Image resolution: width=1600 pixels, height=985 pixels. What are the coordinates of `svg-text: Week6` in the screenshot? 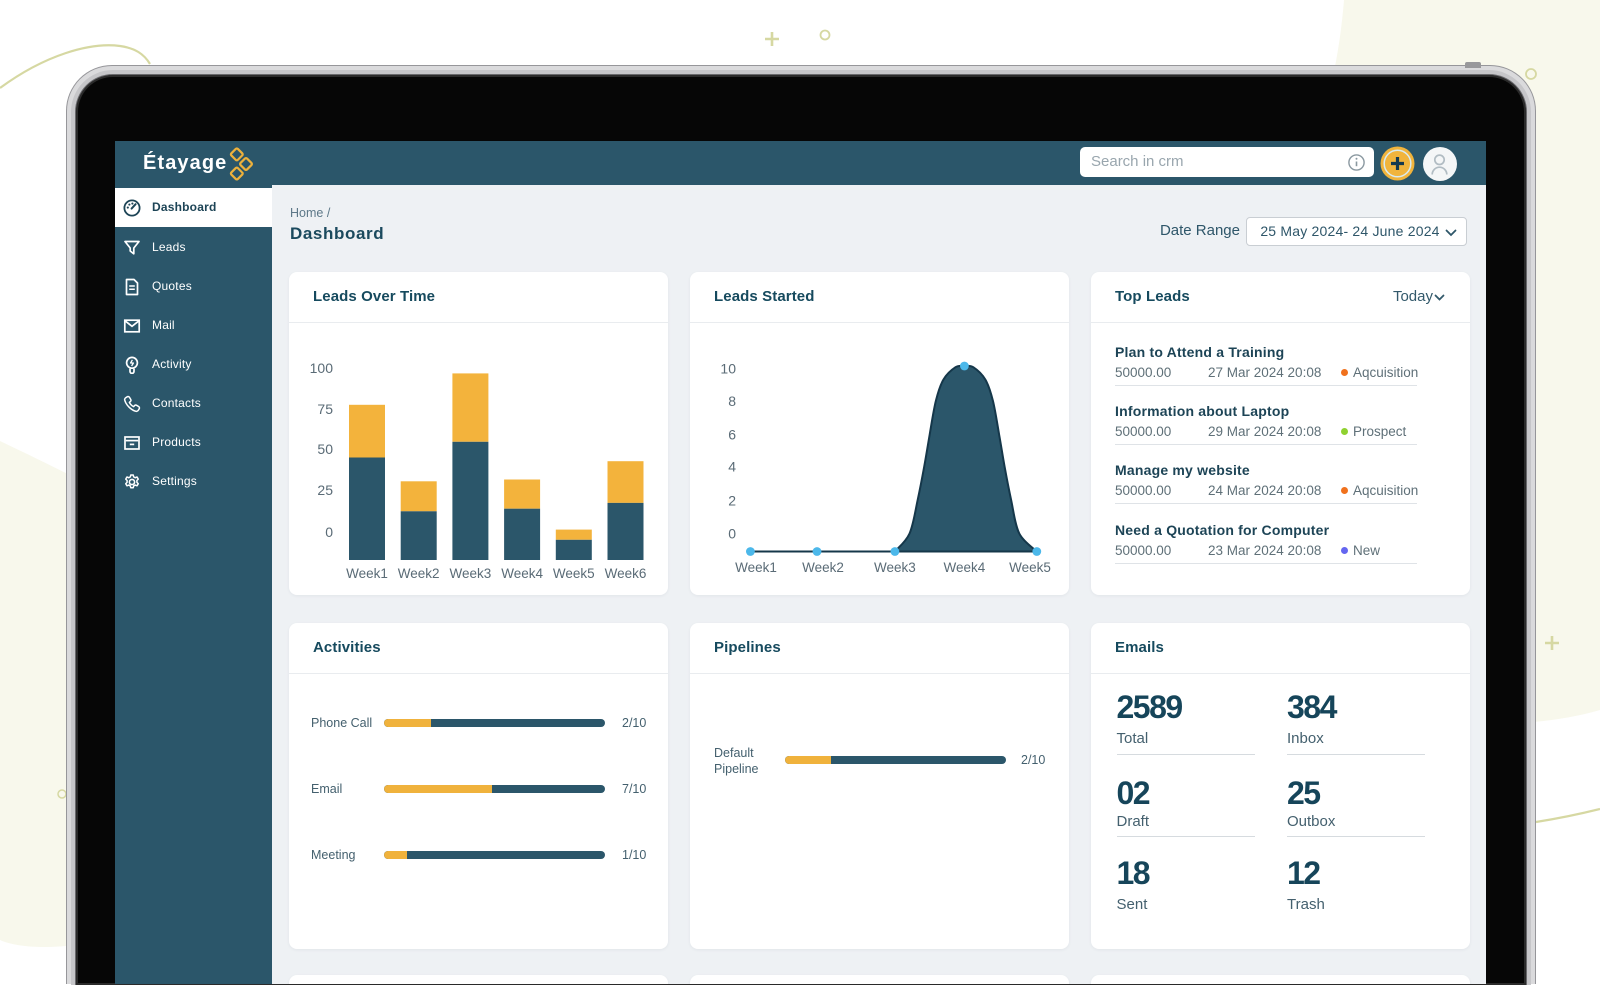 It's located at (626, 573).